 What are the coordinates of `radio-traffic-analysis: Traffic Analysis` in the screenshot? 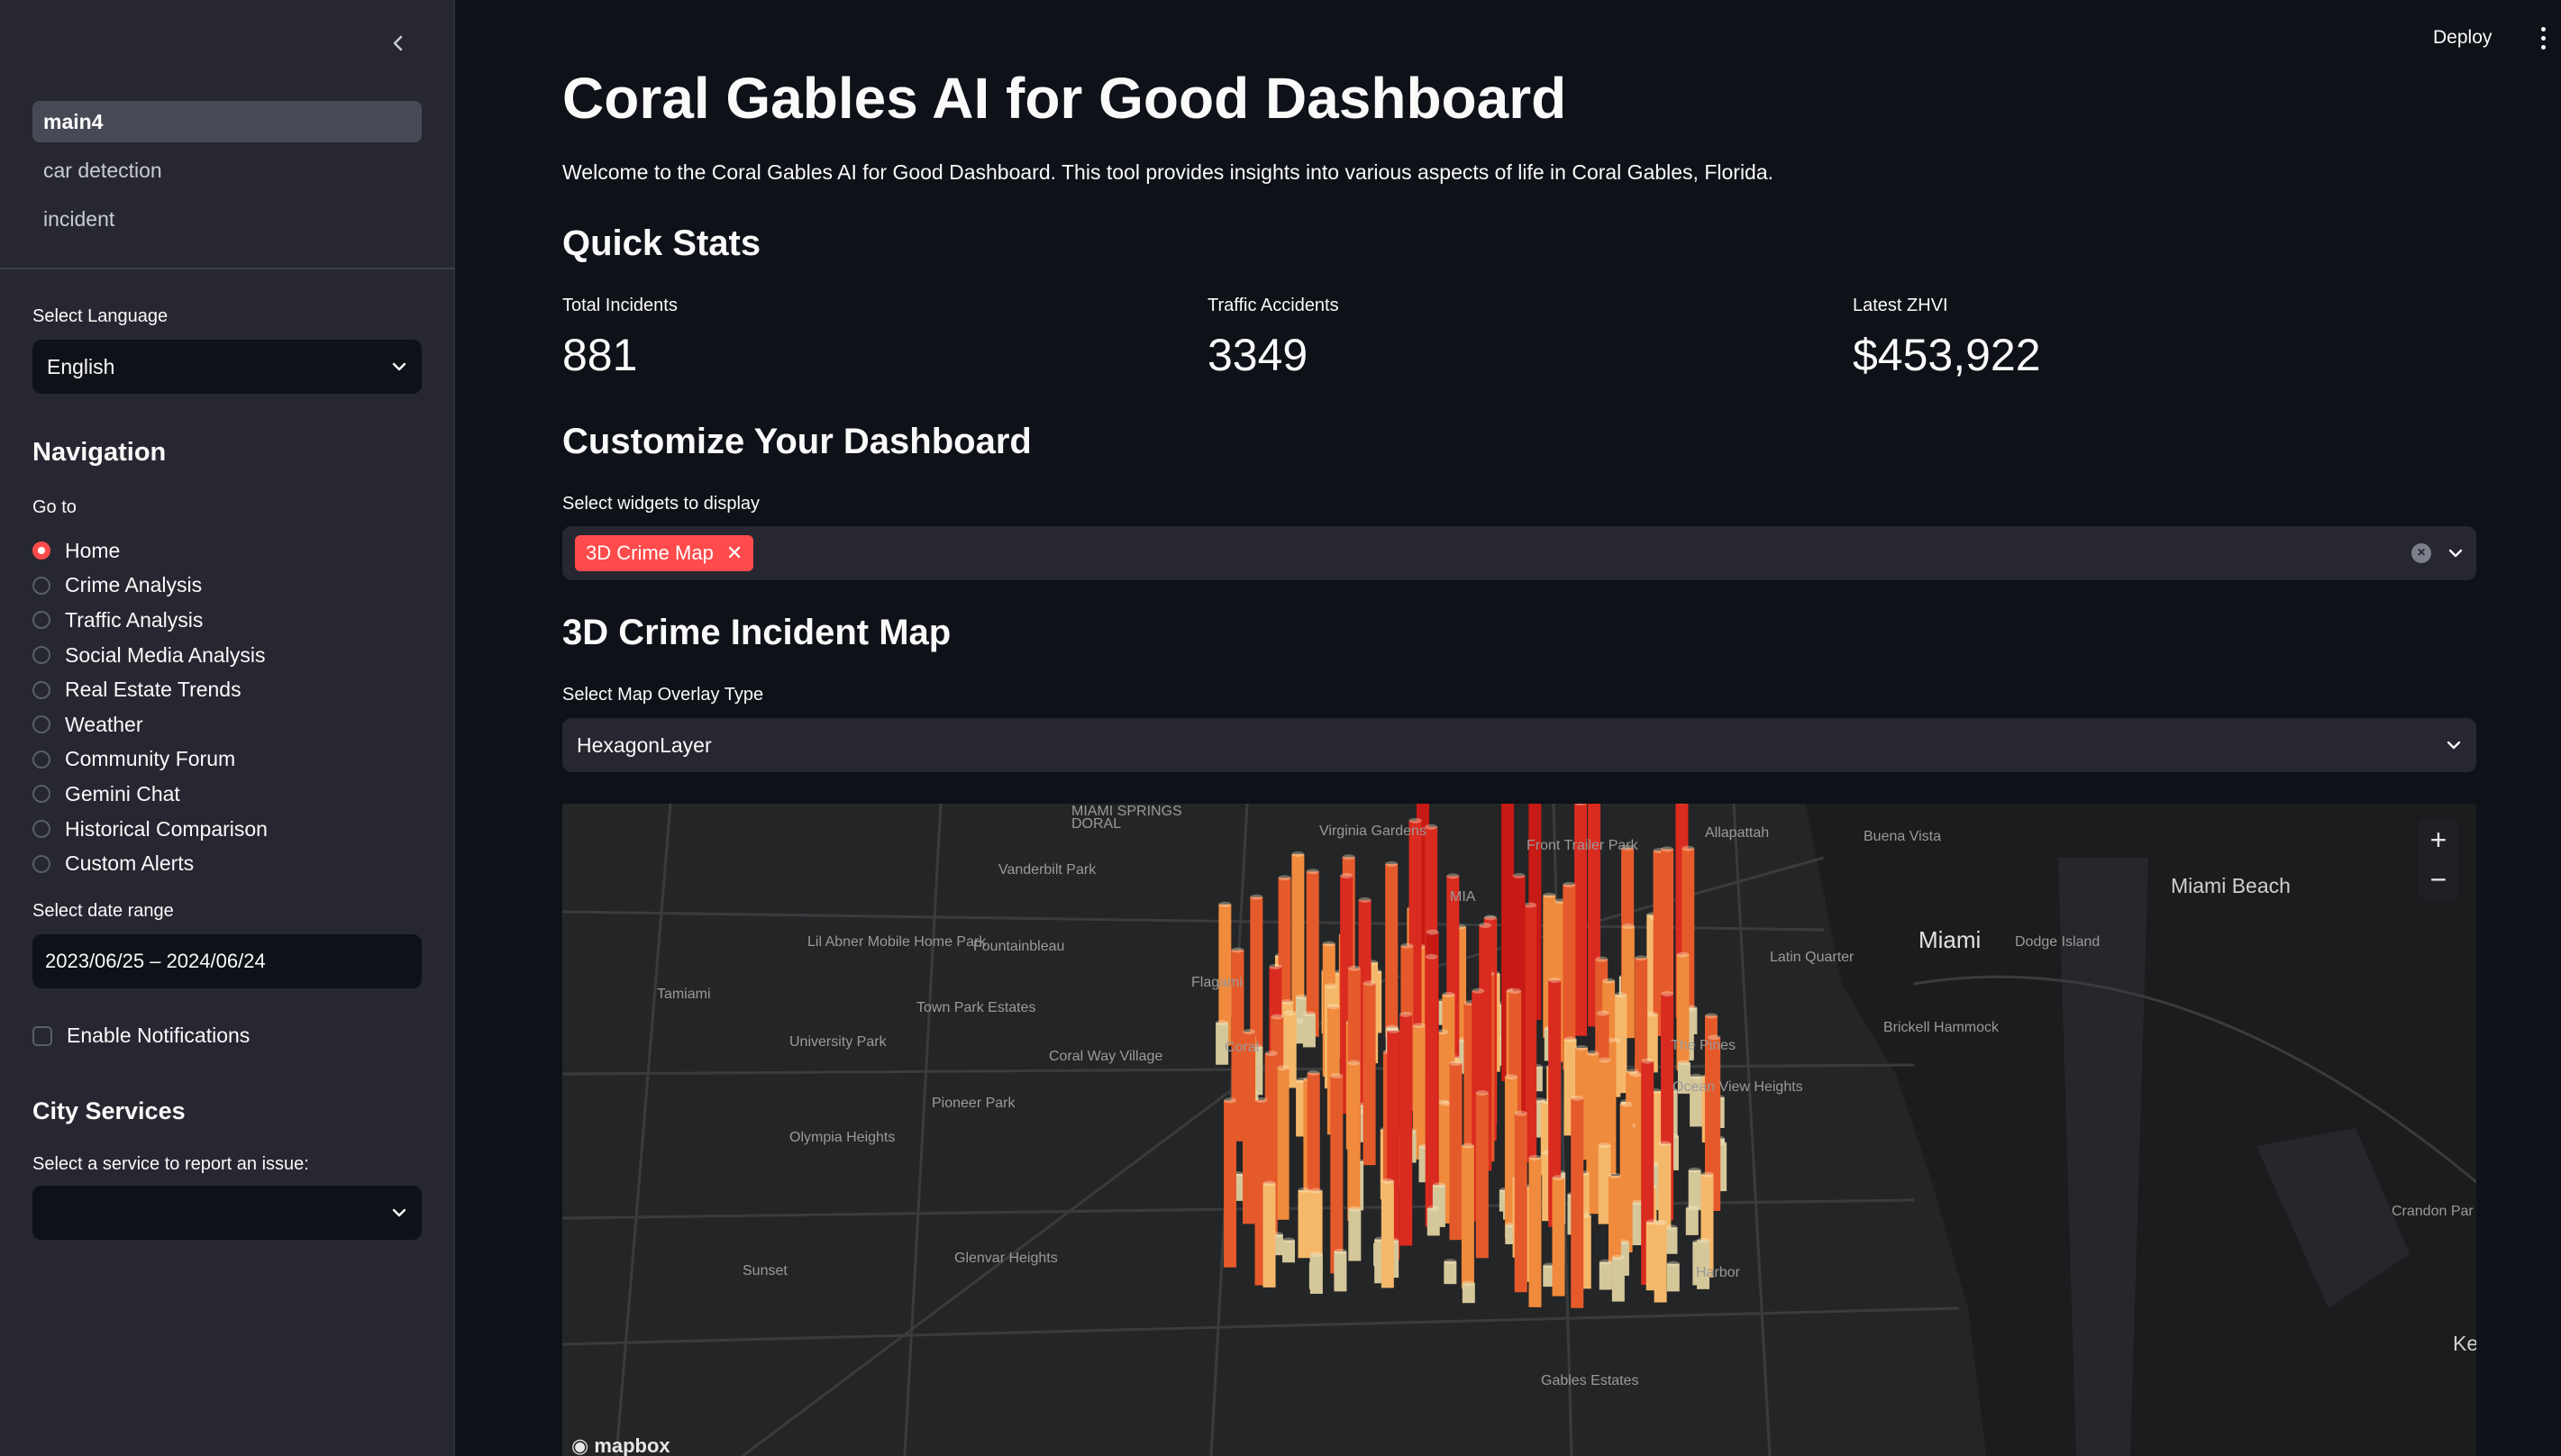 It's located at (230, 620).